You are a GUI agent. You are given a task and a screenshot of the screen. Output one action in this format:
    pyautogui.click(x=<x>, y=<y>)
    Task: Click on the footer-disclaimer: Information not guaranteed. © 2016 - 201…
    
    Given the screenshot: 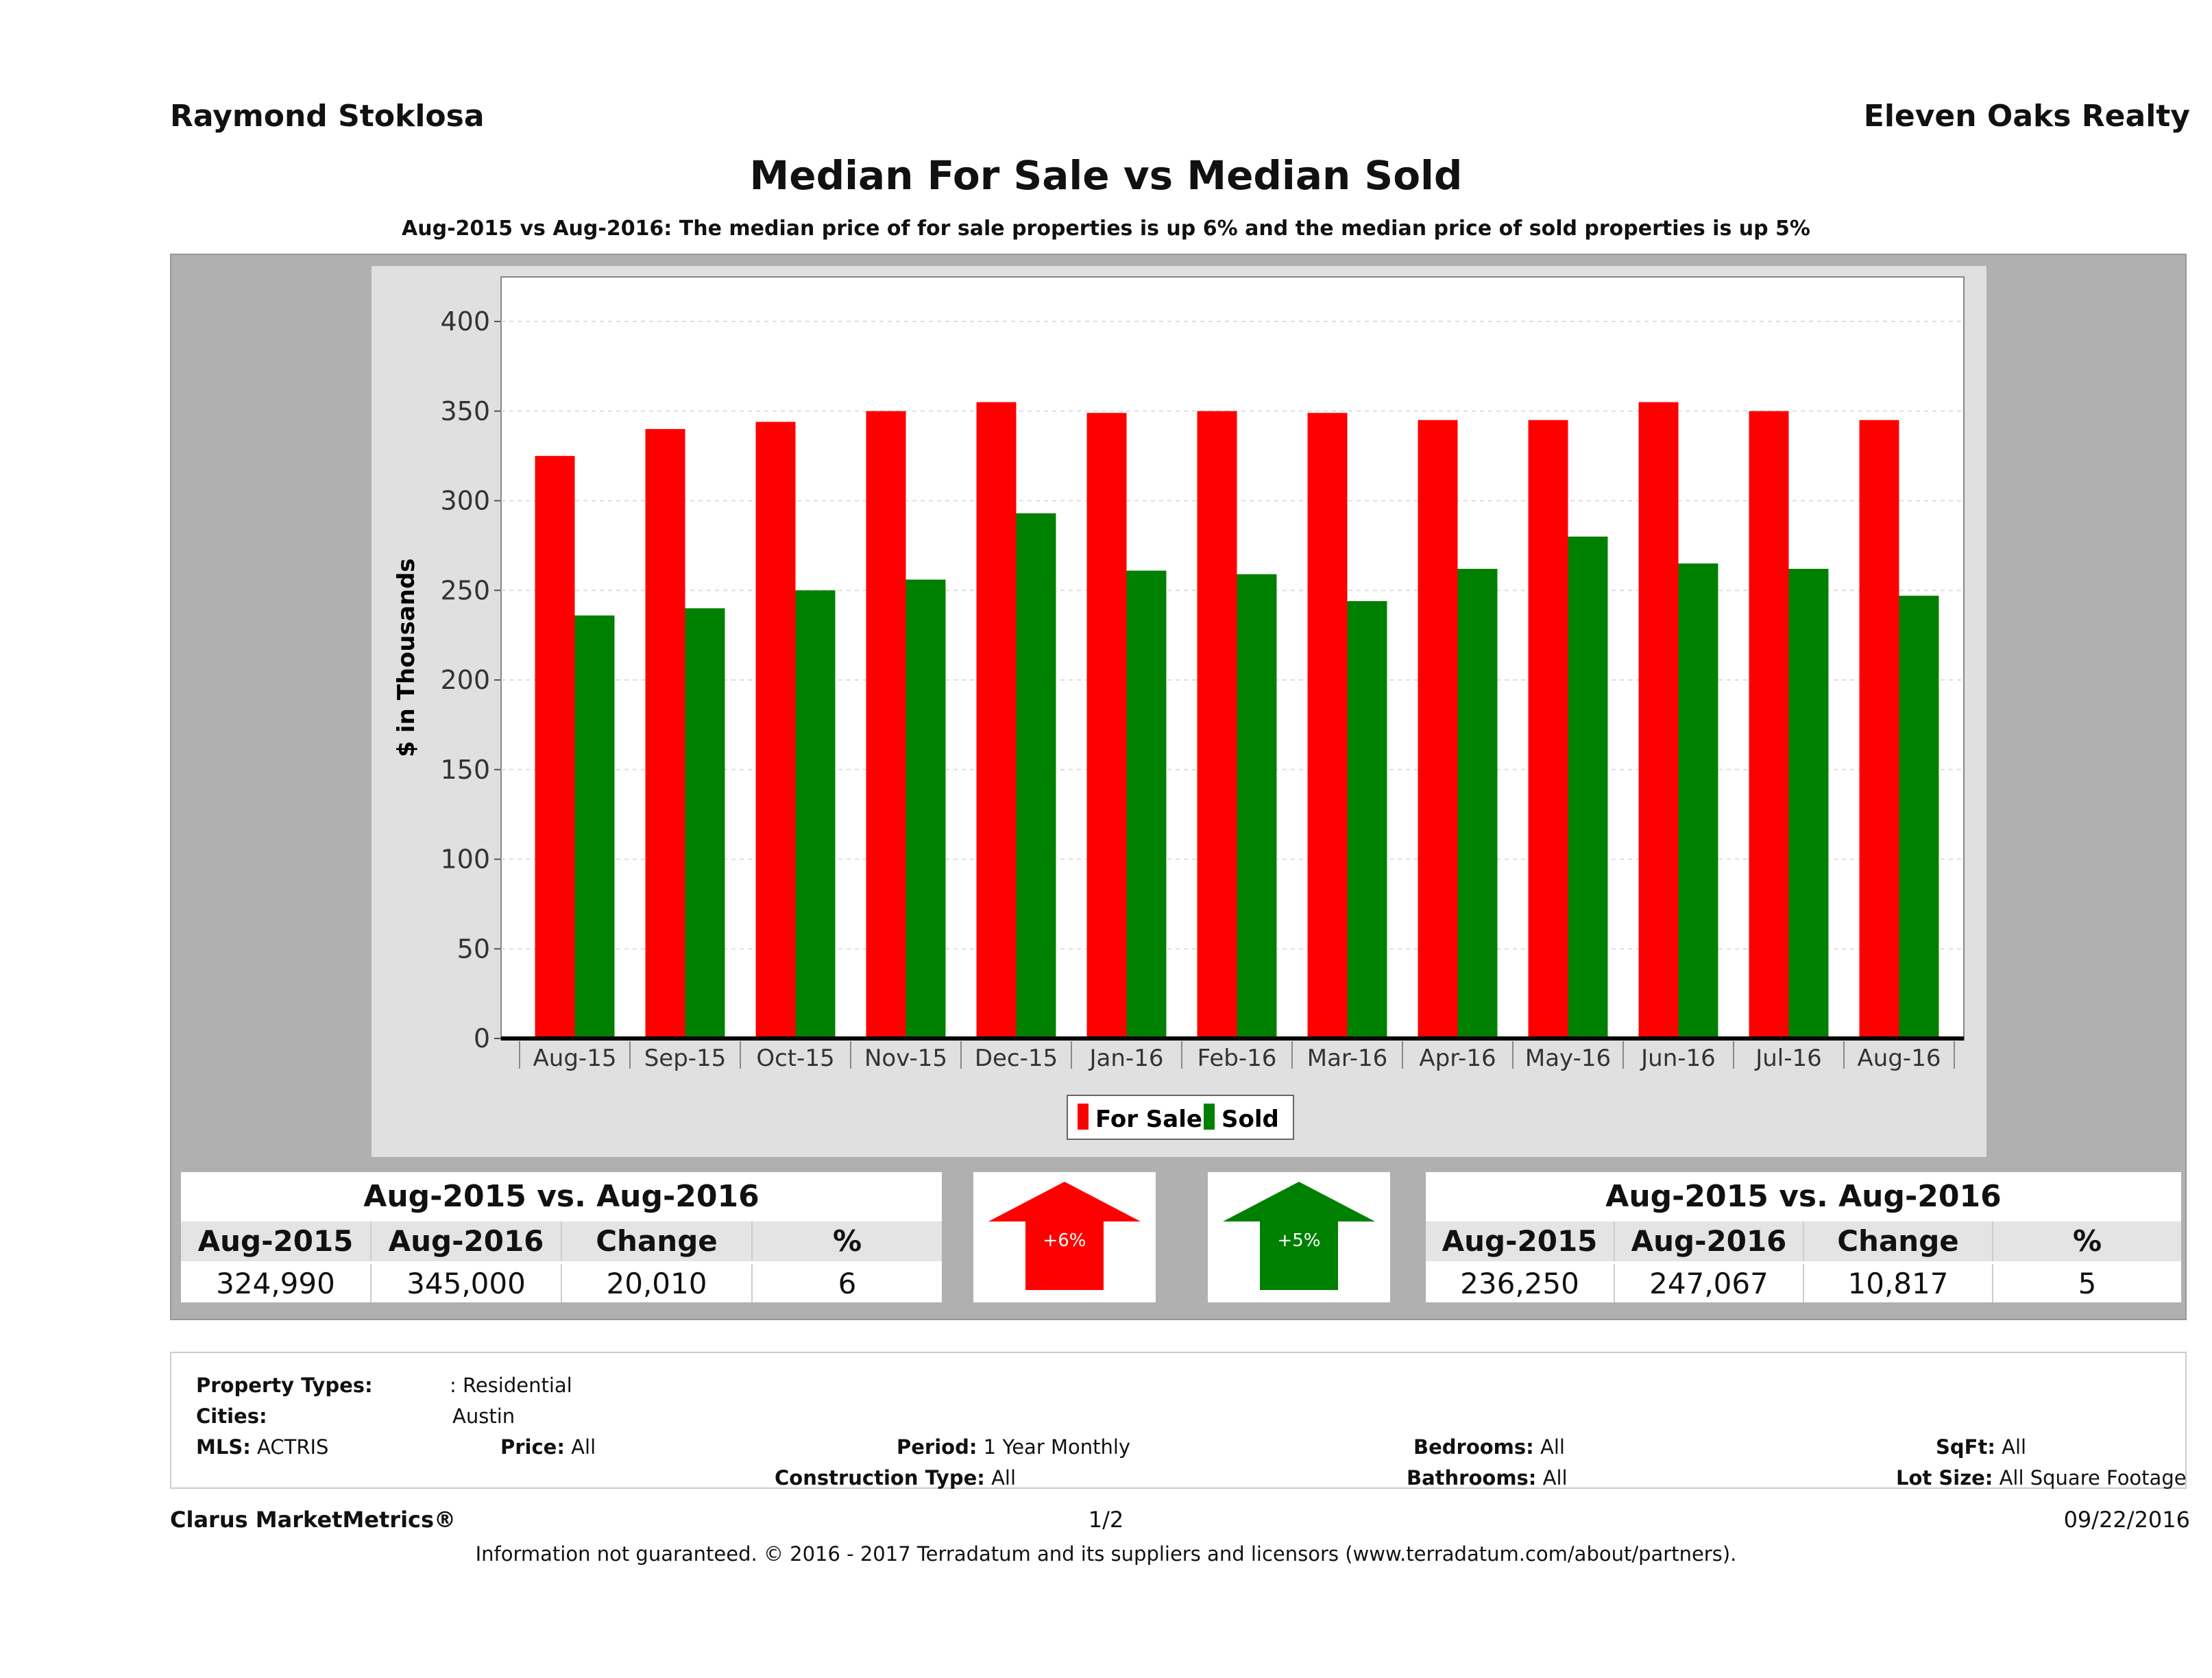 What is the action you would take?
    pyautogui.click(x=1106, y=1554)
    